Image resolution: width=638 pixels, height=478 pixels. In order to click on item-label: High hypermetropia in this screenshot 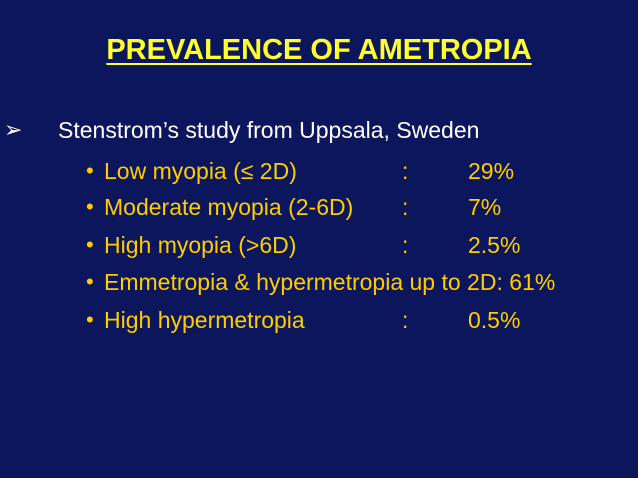, I will do `click(204, 320)`.